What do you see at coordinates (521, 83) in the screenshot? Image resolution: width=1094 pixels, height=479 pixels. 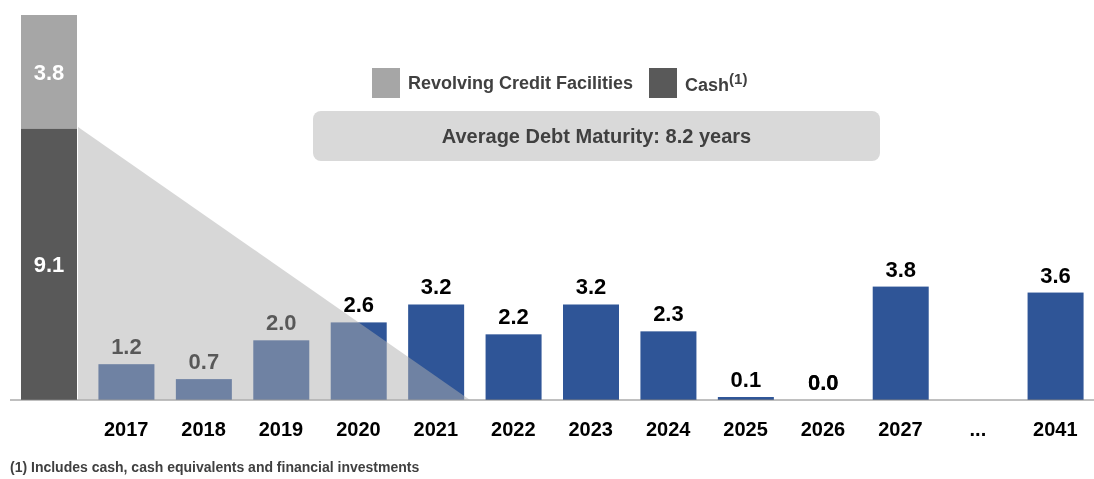 I see `legend-label: Revolving Credit Facilities` at bounding box center [521, 83].